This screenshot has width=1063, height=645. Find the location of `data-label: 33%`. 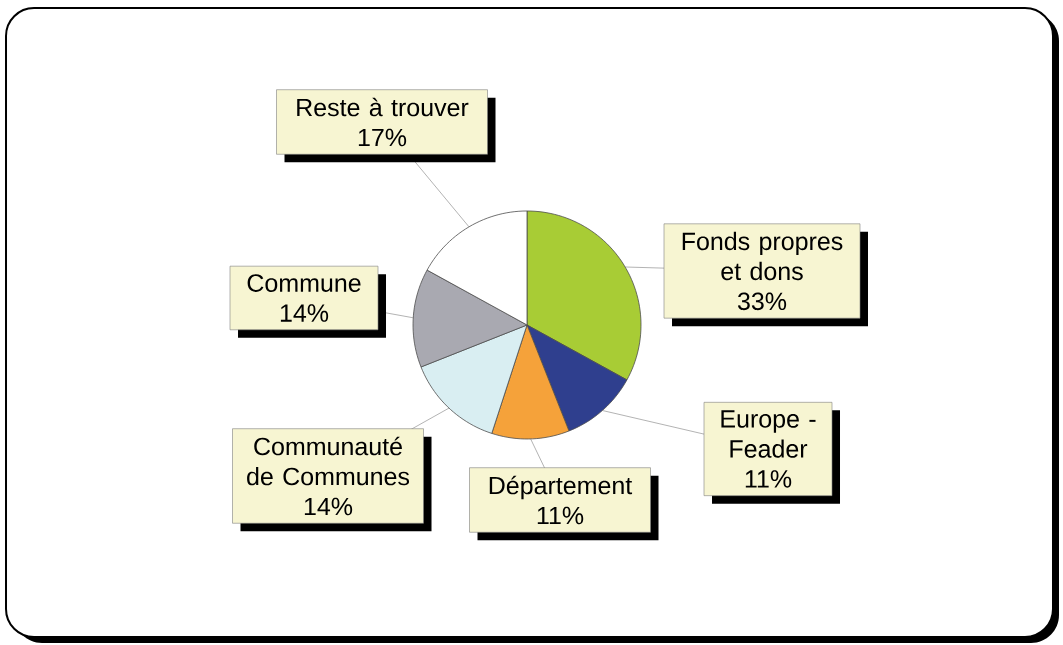

data-label: 33% is located at coordinates (762, 301).